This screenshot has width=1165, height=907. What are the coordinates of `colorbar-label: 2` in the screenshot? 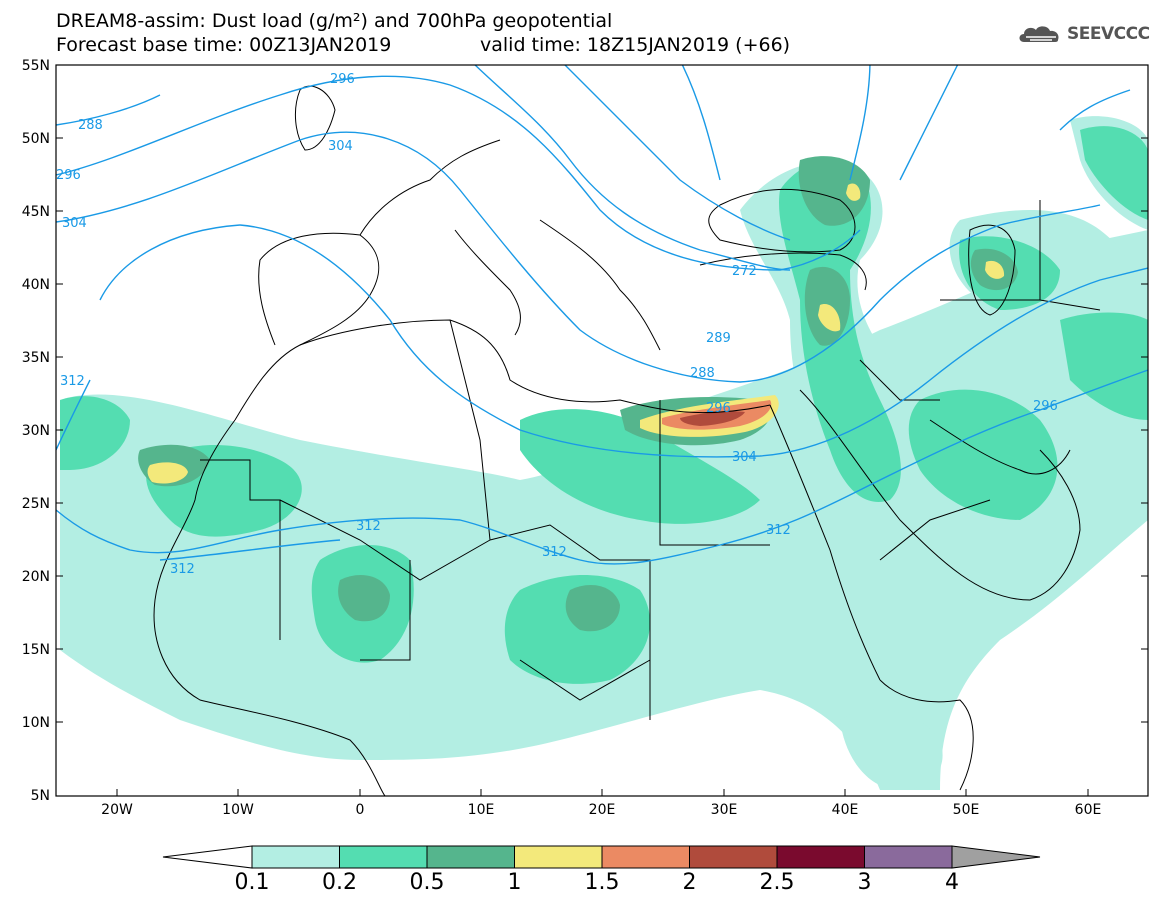 It's located at (689, 882).